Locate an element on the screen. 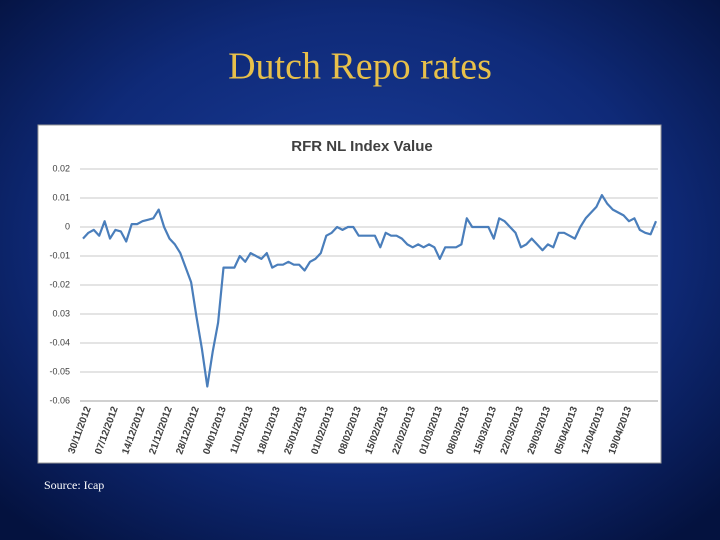 The width and height of the screenshot is (720, 540). y-tick-label: -0.02 is located at coordinates (59, 284).